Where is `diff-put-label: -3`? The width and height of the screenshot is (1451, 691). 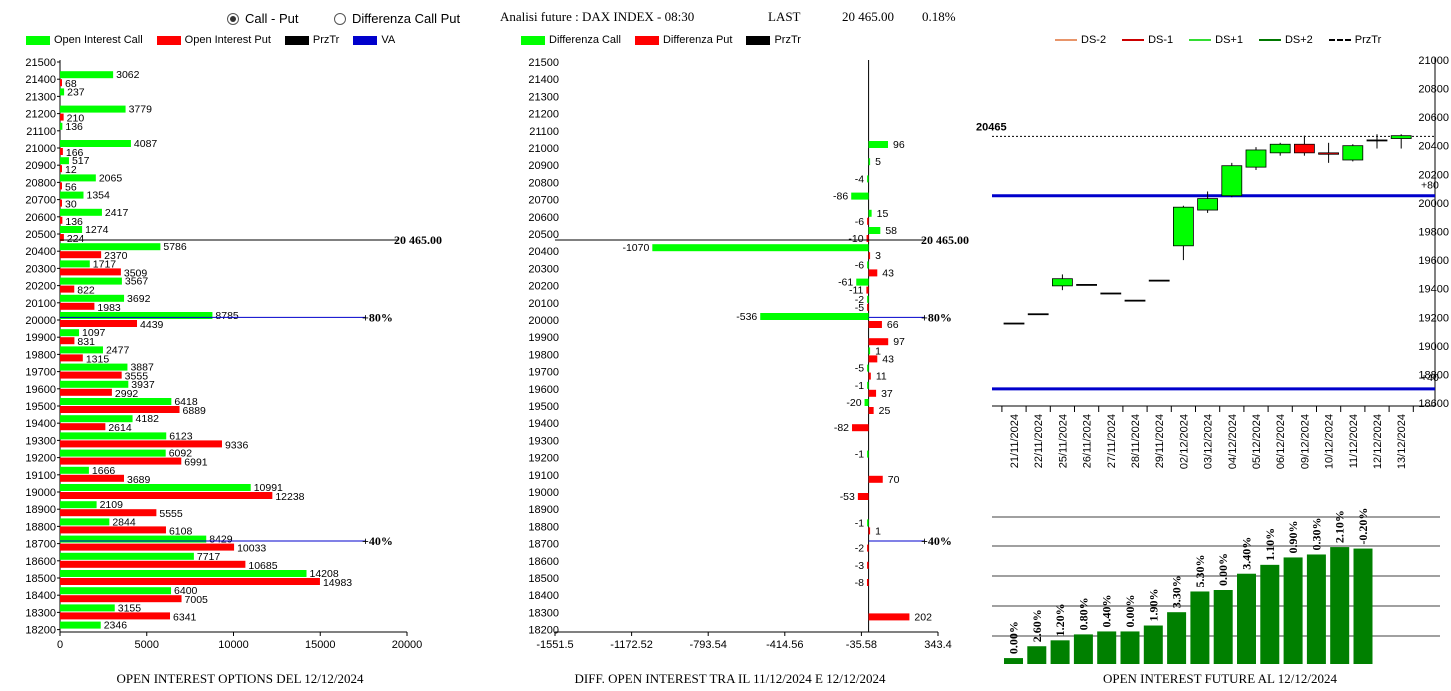 diff-put-label: -3 is located at coordinates (859, 566).